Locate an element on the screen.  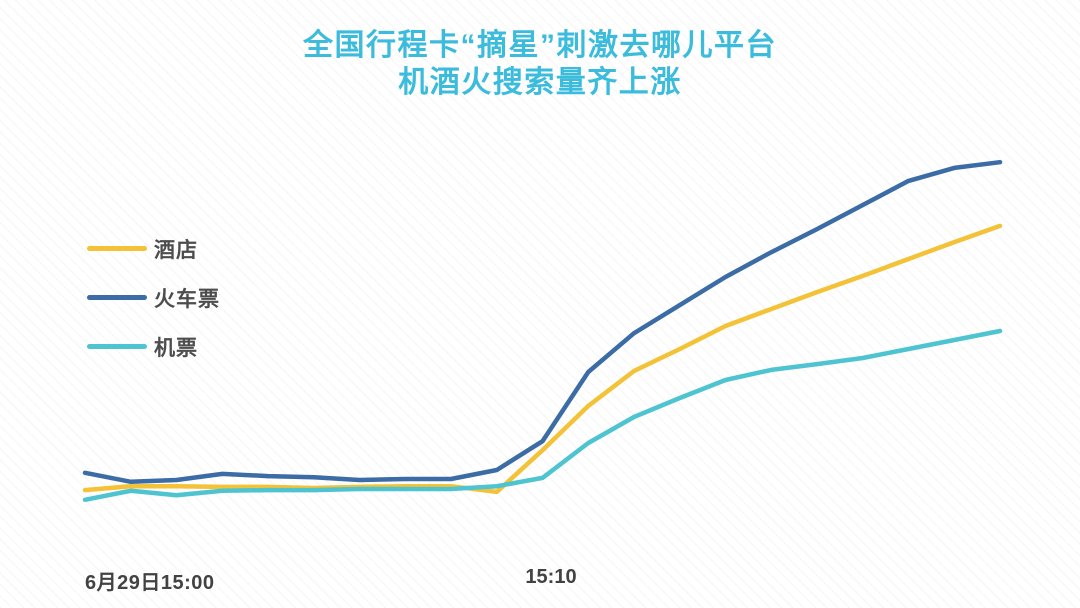
legend-label-train-ticket: 火车票 is located at coordinates (187, 299).